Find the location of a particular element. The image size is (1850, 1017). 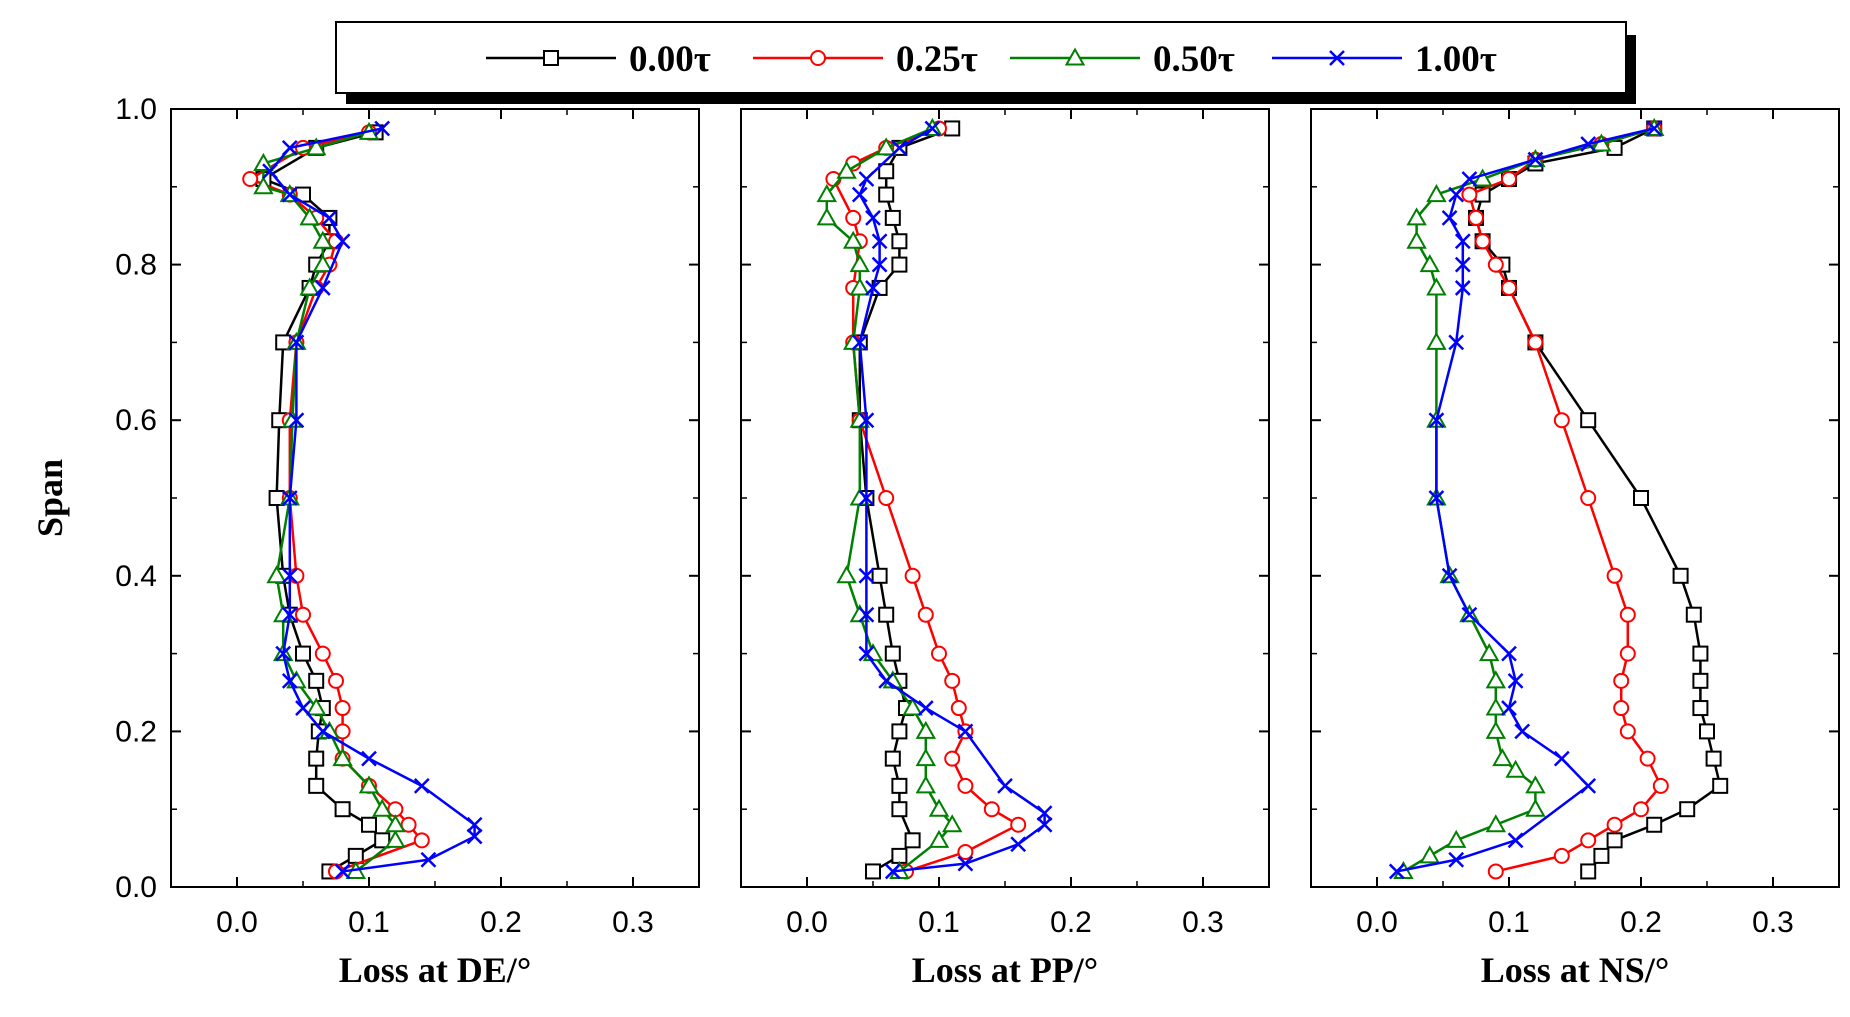

x-axis-title-1: Loss at DE/° is located at coordinates (435, 970).